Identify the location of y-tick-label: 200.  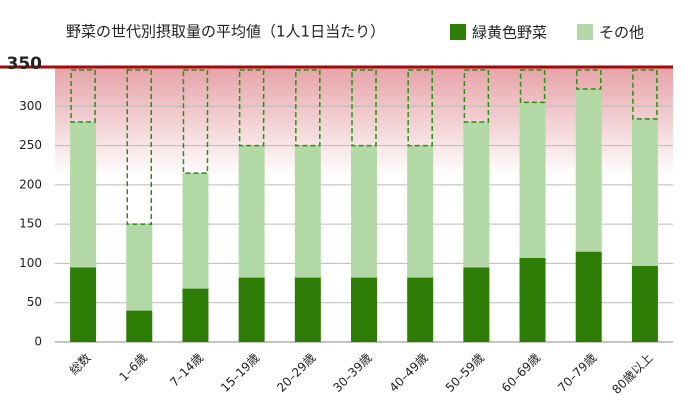
(30, 184).